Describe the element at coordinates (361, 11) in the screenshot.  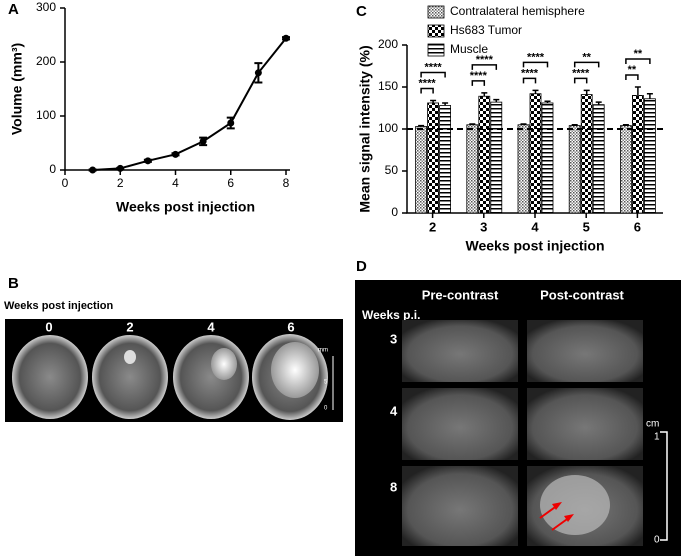
I see `panel-label: C` at that location.